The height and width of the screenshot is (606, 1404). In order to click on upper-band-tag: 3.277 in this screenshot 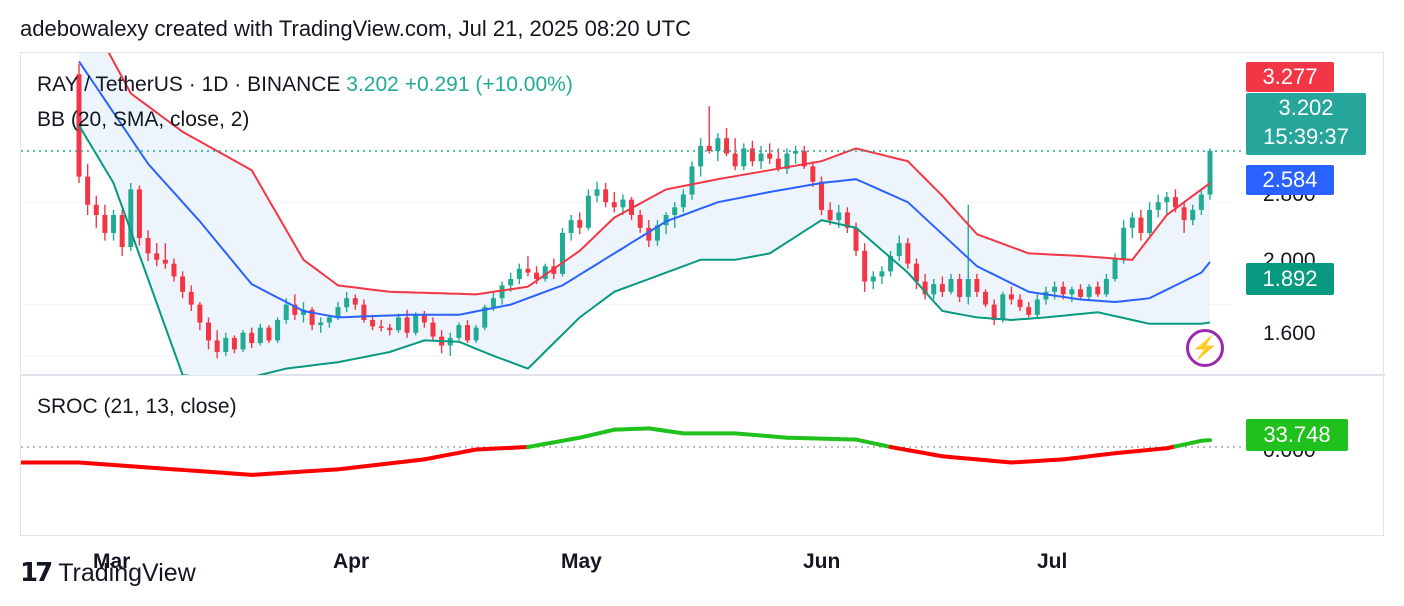, I will do `click(1290, 77)`.